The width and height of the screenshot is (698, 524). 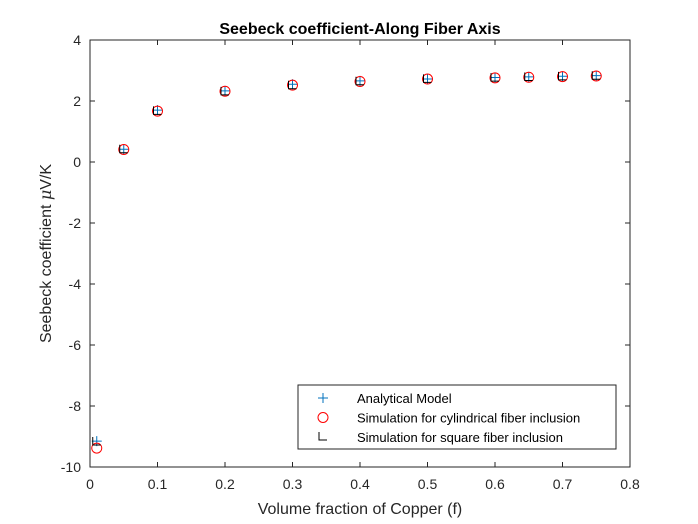 What do you see at coordinates (323, 417) in the screenshot?
I see `legend-marker-circle` at bounding box center [323, 417].